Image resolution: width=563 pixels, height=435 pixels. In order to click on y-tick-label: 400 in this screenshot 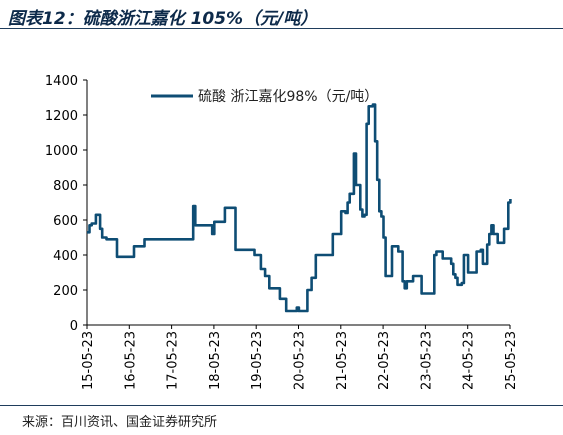, I will do `click(65, 256)`.